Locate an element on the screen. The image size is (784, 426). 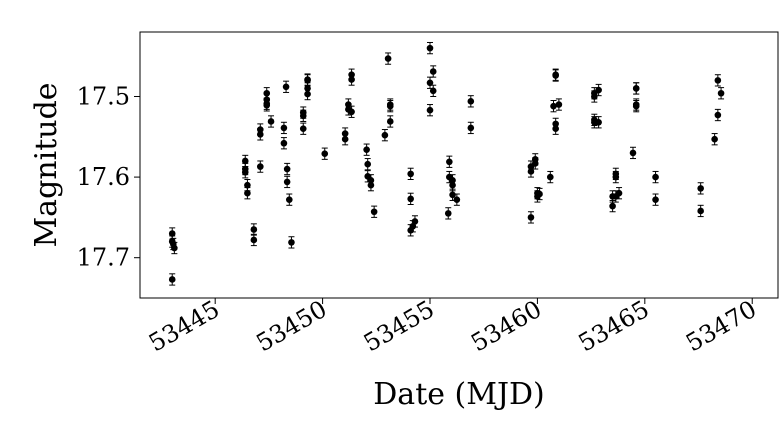
x-tick-label: 53465 is located at coordinates (614, 326).